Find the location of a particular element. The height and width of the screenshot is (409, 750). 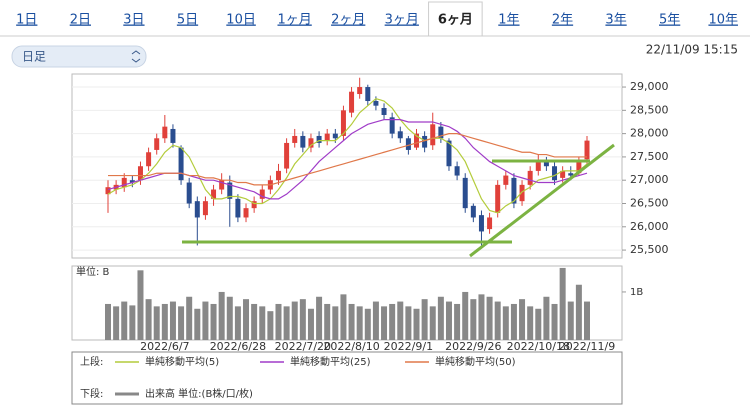

y-tick-label: 25,500 is located at coordinates (649, 249).